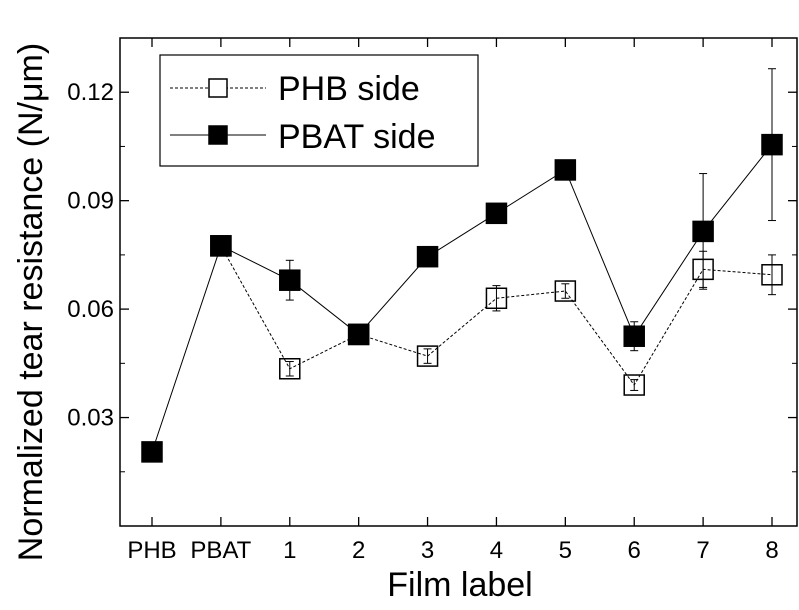  Describe the element at coordinates (289, 550) in the screenshot. I see `x-tick-label: 1` at that location.